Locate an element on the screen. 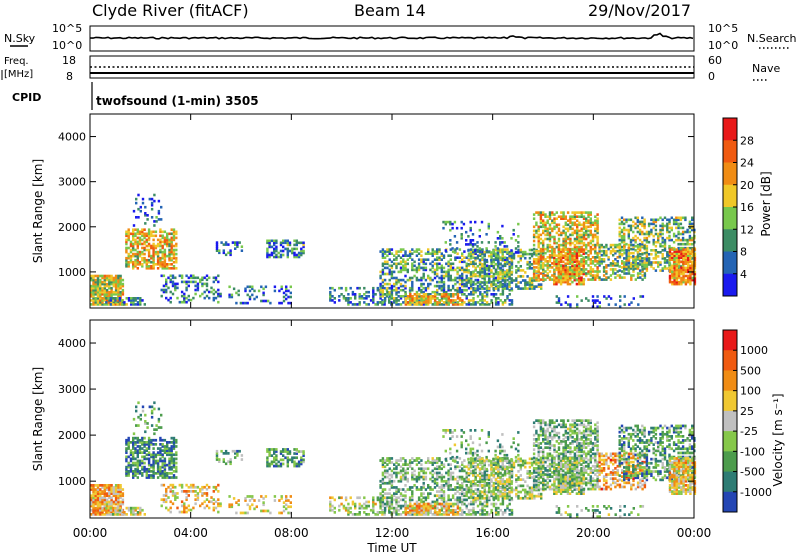  nsearch-tick-low: 10^0 is located at coordinates (723, 45).